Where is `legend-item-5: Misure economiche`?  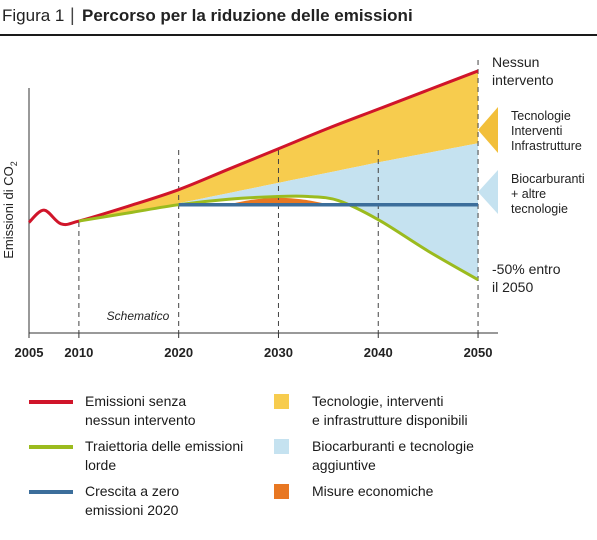
legend-item-5: Misure economiche is located at coordinates (424, 503).